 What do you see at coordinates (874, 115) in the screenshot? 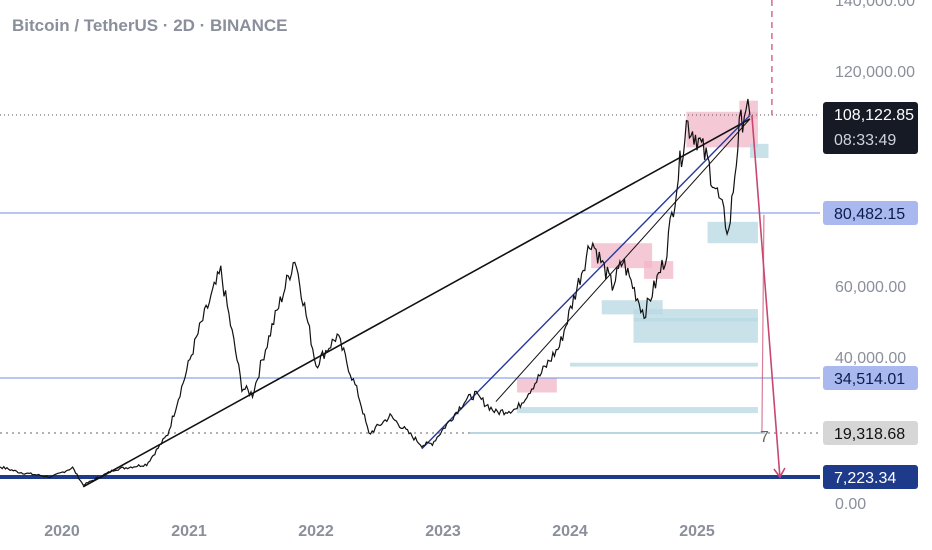
I see `price-label-text-0: 108,122.85` at bounding box center [874, 115].